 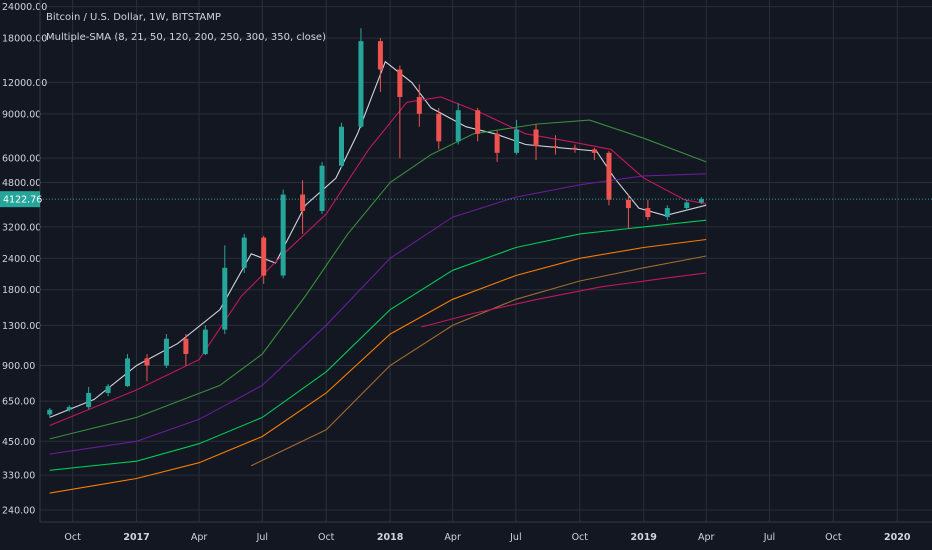 I want to click on x-tick-label: 2019, so click(x=643, y=537).